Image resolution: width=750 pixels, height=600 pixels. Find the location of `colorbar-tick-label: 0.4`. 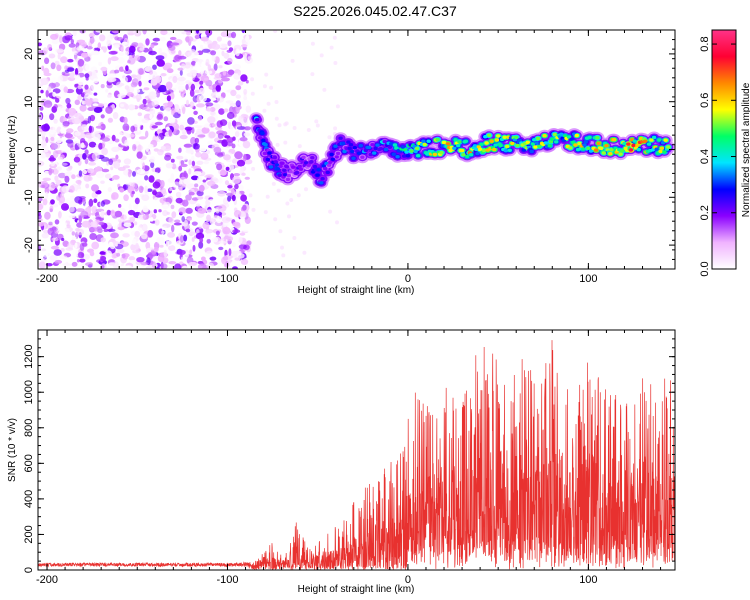

colorbar-tick-label: 0.4 is located at coordinates (705, 156).